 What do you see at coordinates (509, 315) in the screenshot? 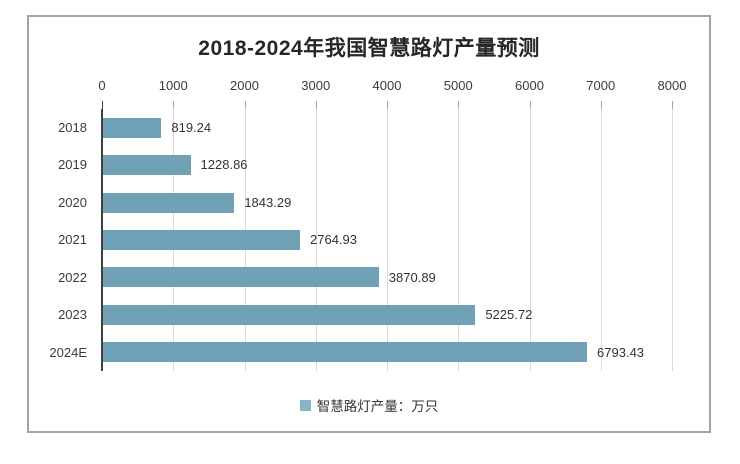
I see `bar-value-label: 5225.72` at bounding box center [509, 315].